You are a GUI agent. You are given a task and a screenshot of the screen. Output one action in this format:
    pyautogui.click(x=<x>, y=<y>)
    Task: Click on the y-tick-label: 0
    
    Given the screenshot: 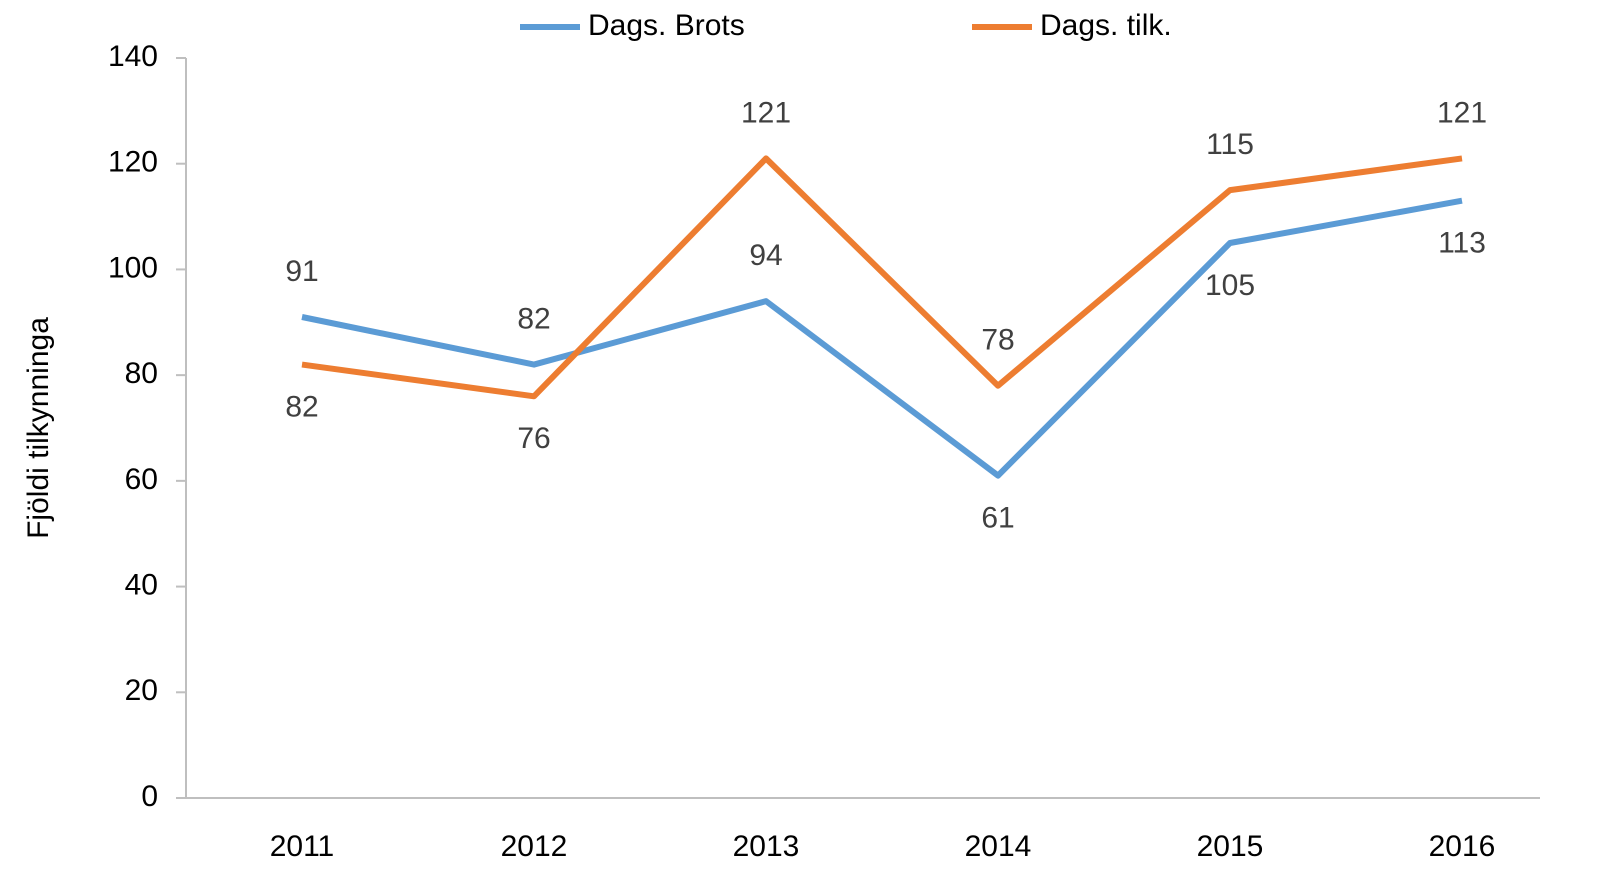 What is the action you would take?
    pyautogui.click(x=149, y=796)
    